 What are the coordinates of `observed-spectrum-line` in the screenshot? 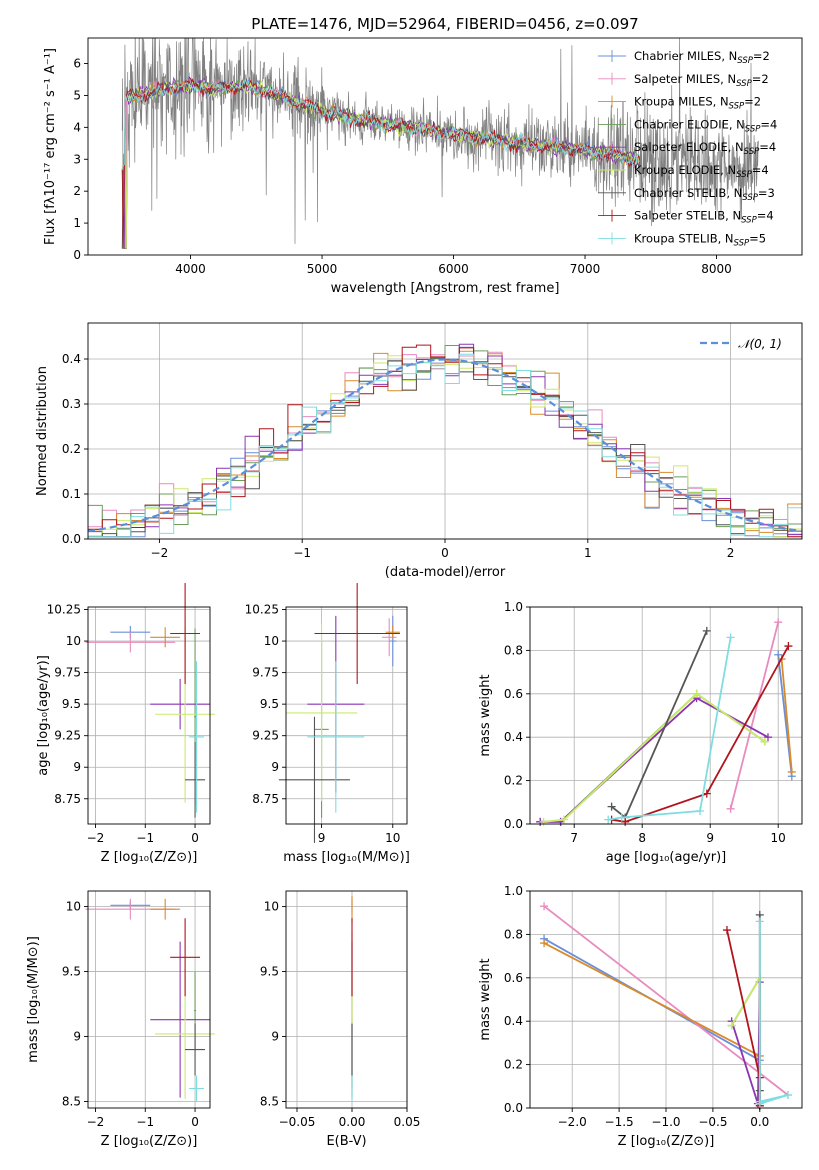 It's located at (440, 141).